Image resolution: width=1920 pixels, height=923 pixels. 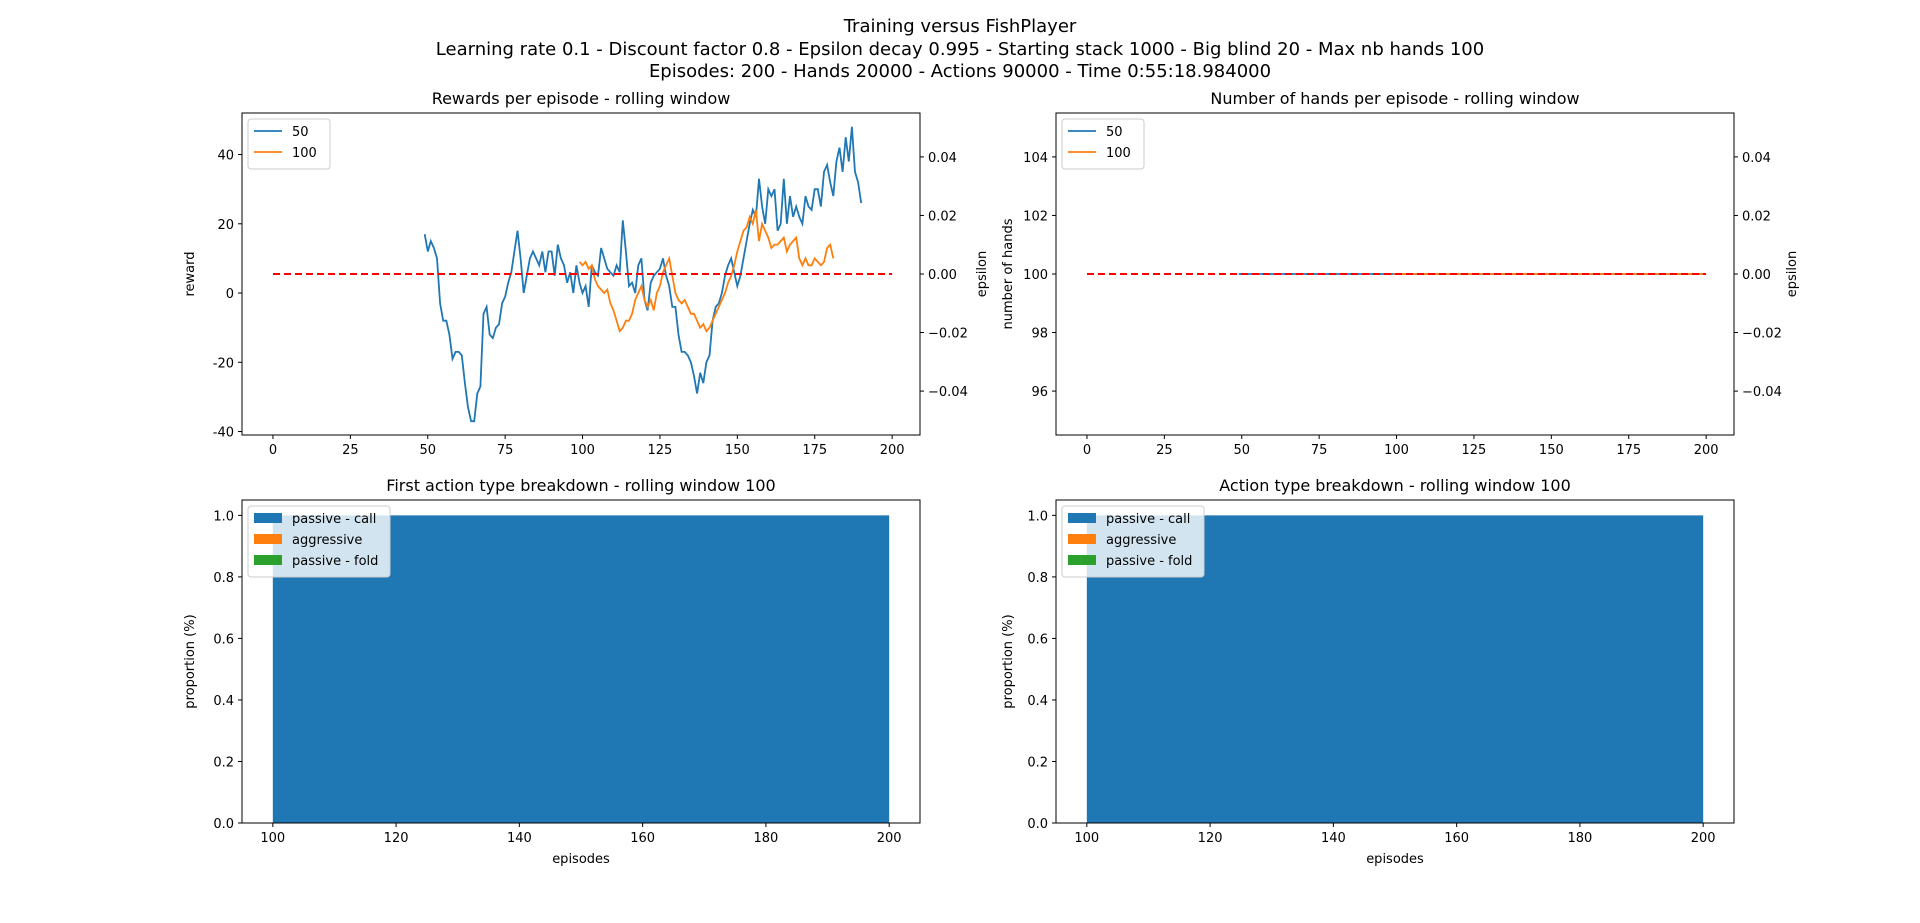 What do you see at coordinates (1035, 275) in the screenshot?
I see `y-tick-label: 100` at bounding box center [1035, 275].